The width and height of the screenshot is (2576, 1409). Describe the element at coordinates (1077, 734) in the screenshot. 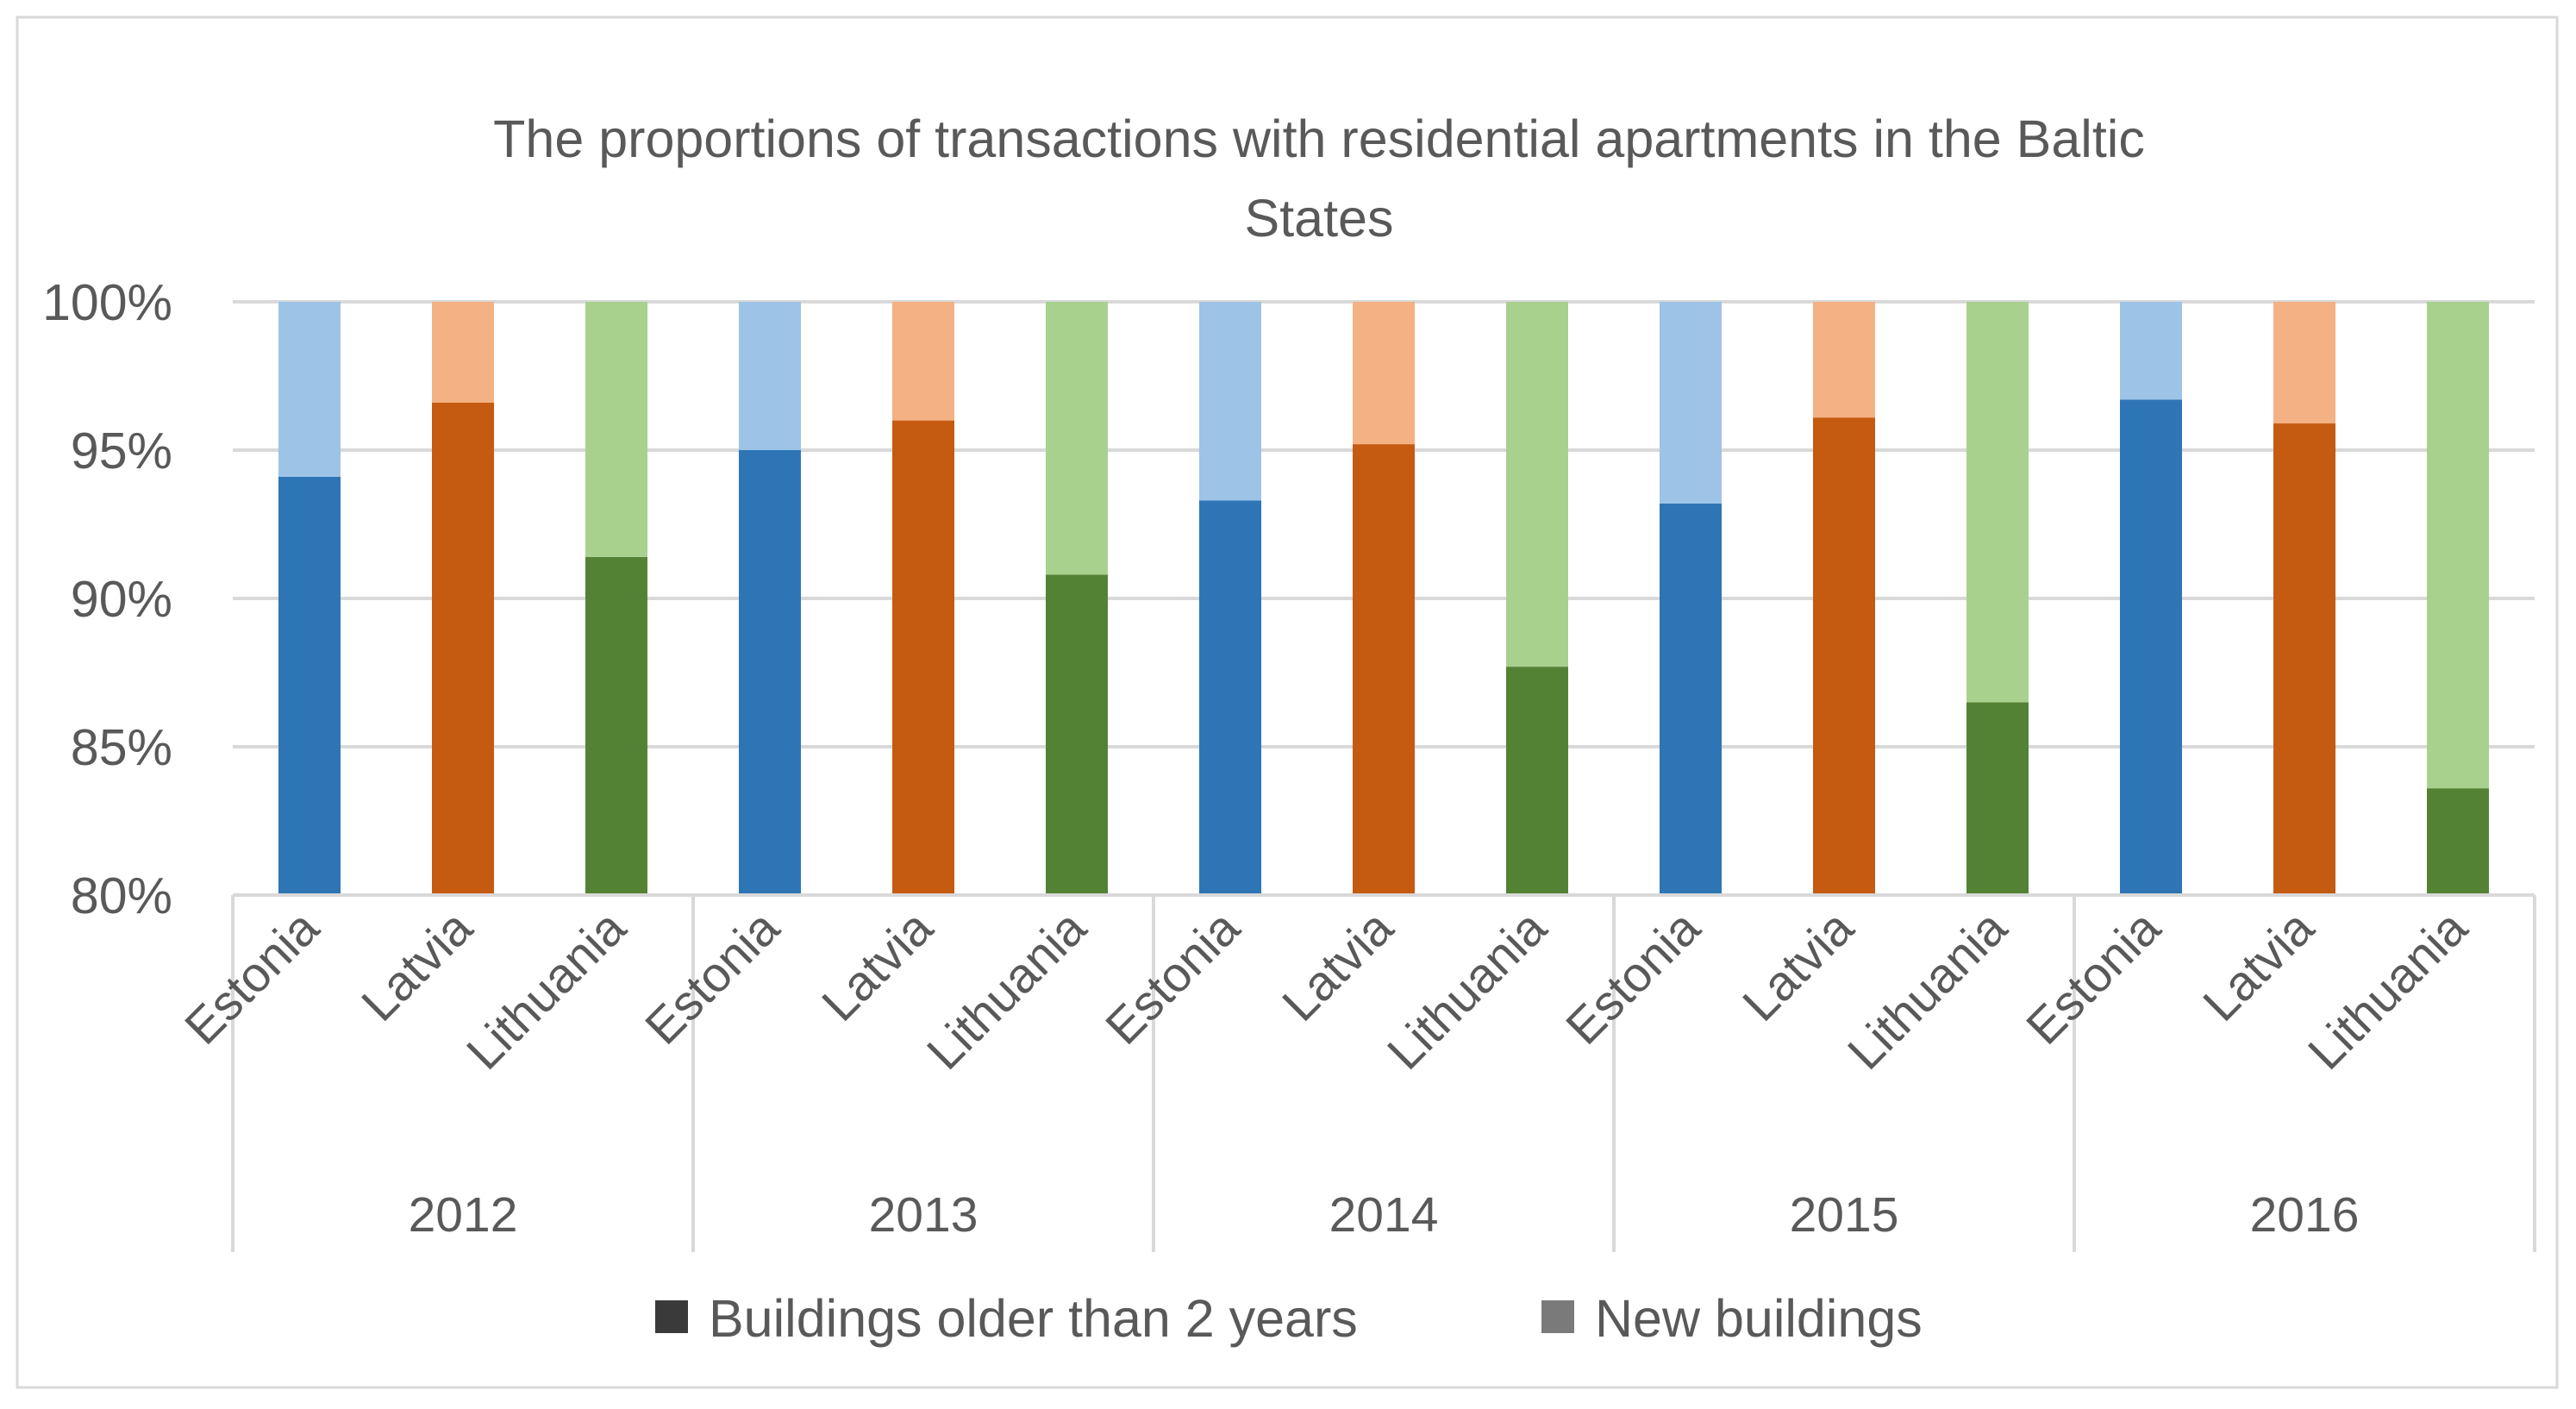

I see `bar-older-lithuania-2013` at that location.